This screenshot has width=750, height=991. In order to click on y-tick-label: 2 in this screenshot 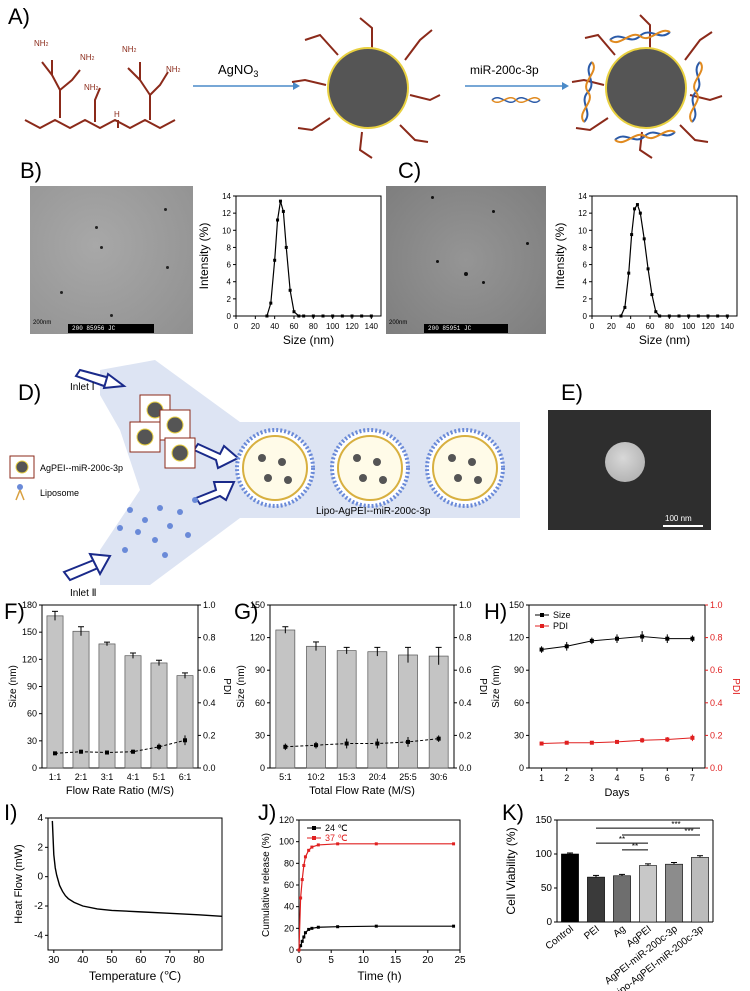, I will do `click(229, 299)`.